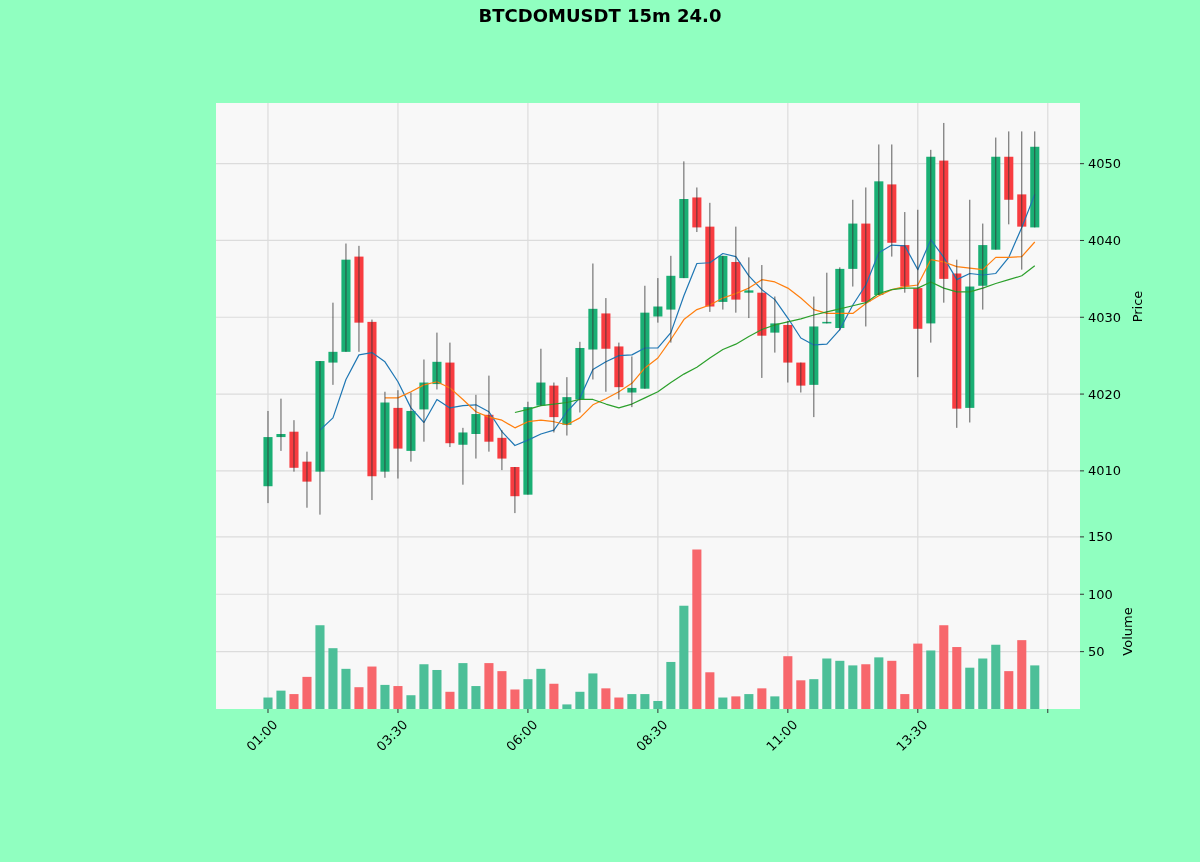 The image size is (1200, 862). What do you see at coordinates (600, 15) in the screenshot?
I see `chart-title: BTCDOMUSDT 15m 24.0` at bounding box center [600, 15].